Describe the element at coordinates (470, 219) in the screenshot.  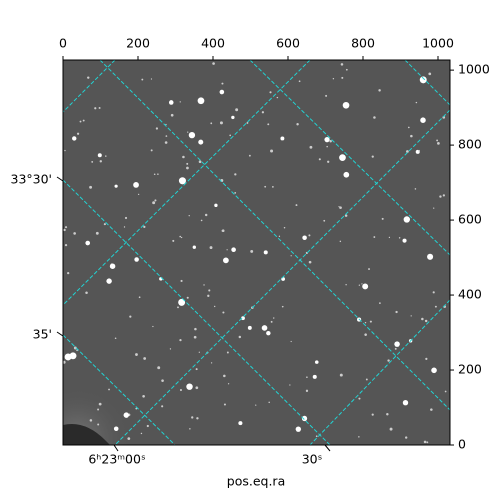
I see `y-tick-label: 600` at that location.